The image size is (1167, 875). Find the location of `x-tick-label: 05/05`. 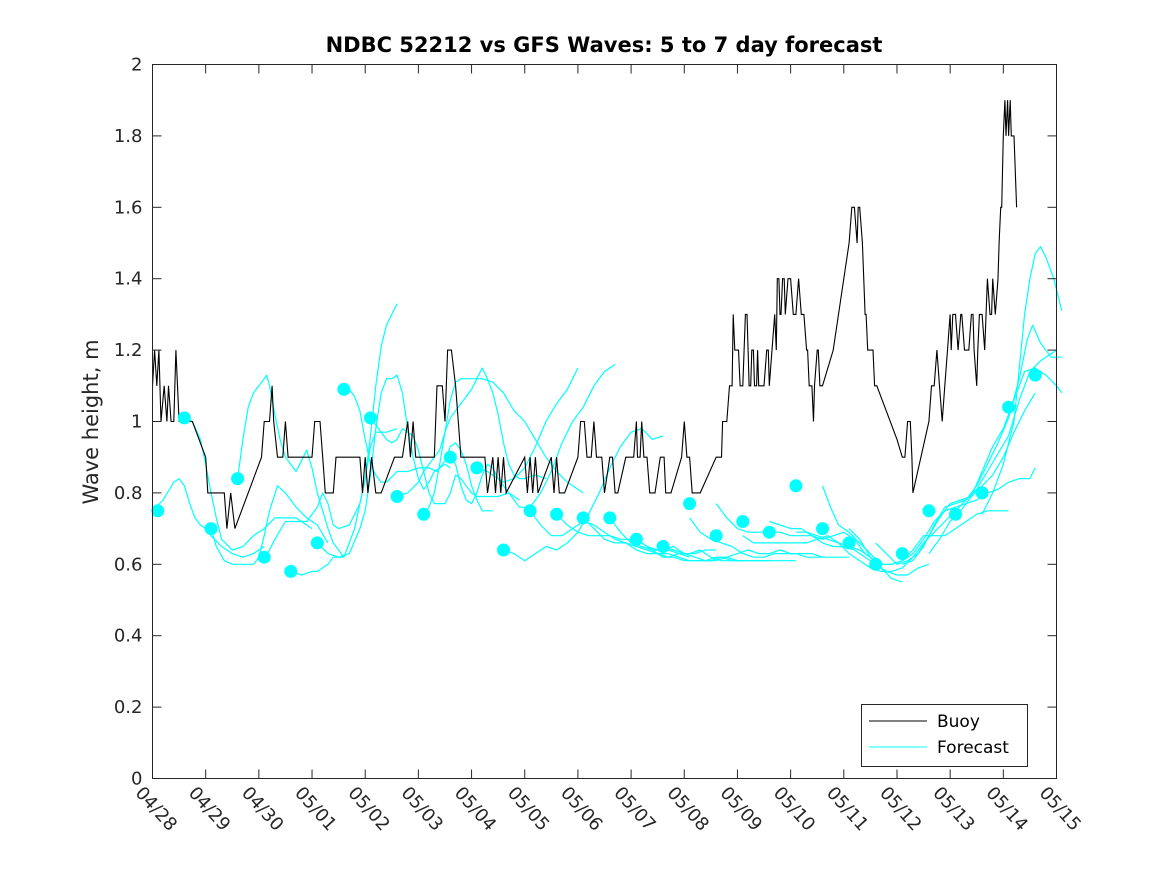

x-tick-label: 05/05 is located at coordinates (528, 809).